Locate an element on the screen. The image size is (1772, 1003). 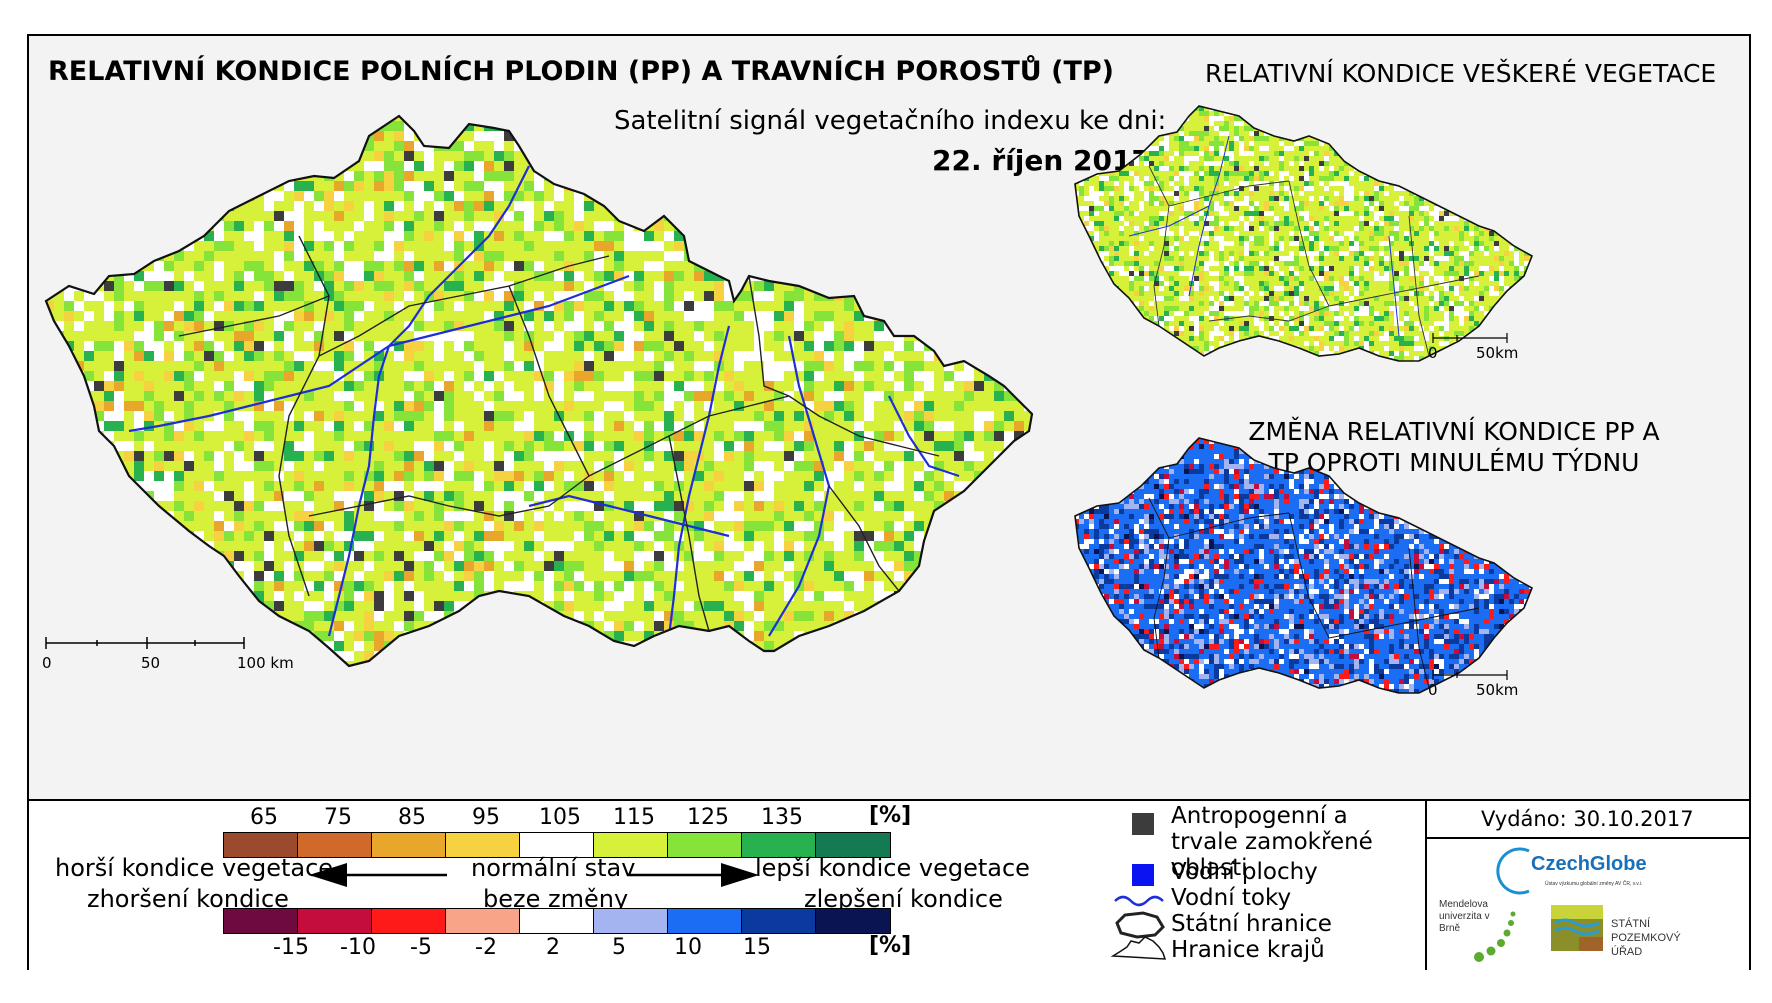
vegetation-map-raster is located at coordinates (1303, 233).